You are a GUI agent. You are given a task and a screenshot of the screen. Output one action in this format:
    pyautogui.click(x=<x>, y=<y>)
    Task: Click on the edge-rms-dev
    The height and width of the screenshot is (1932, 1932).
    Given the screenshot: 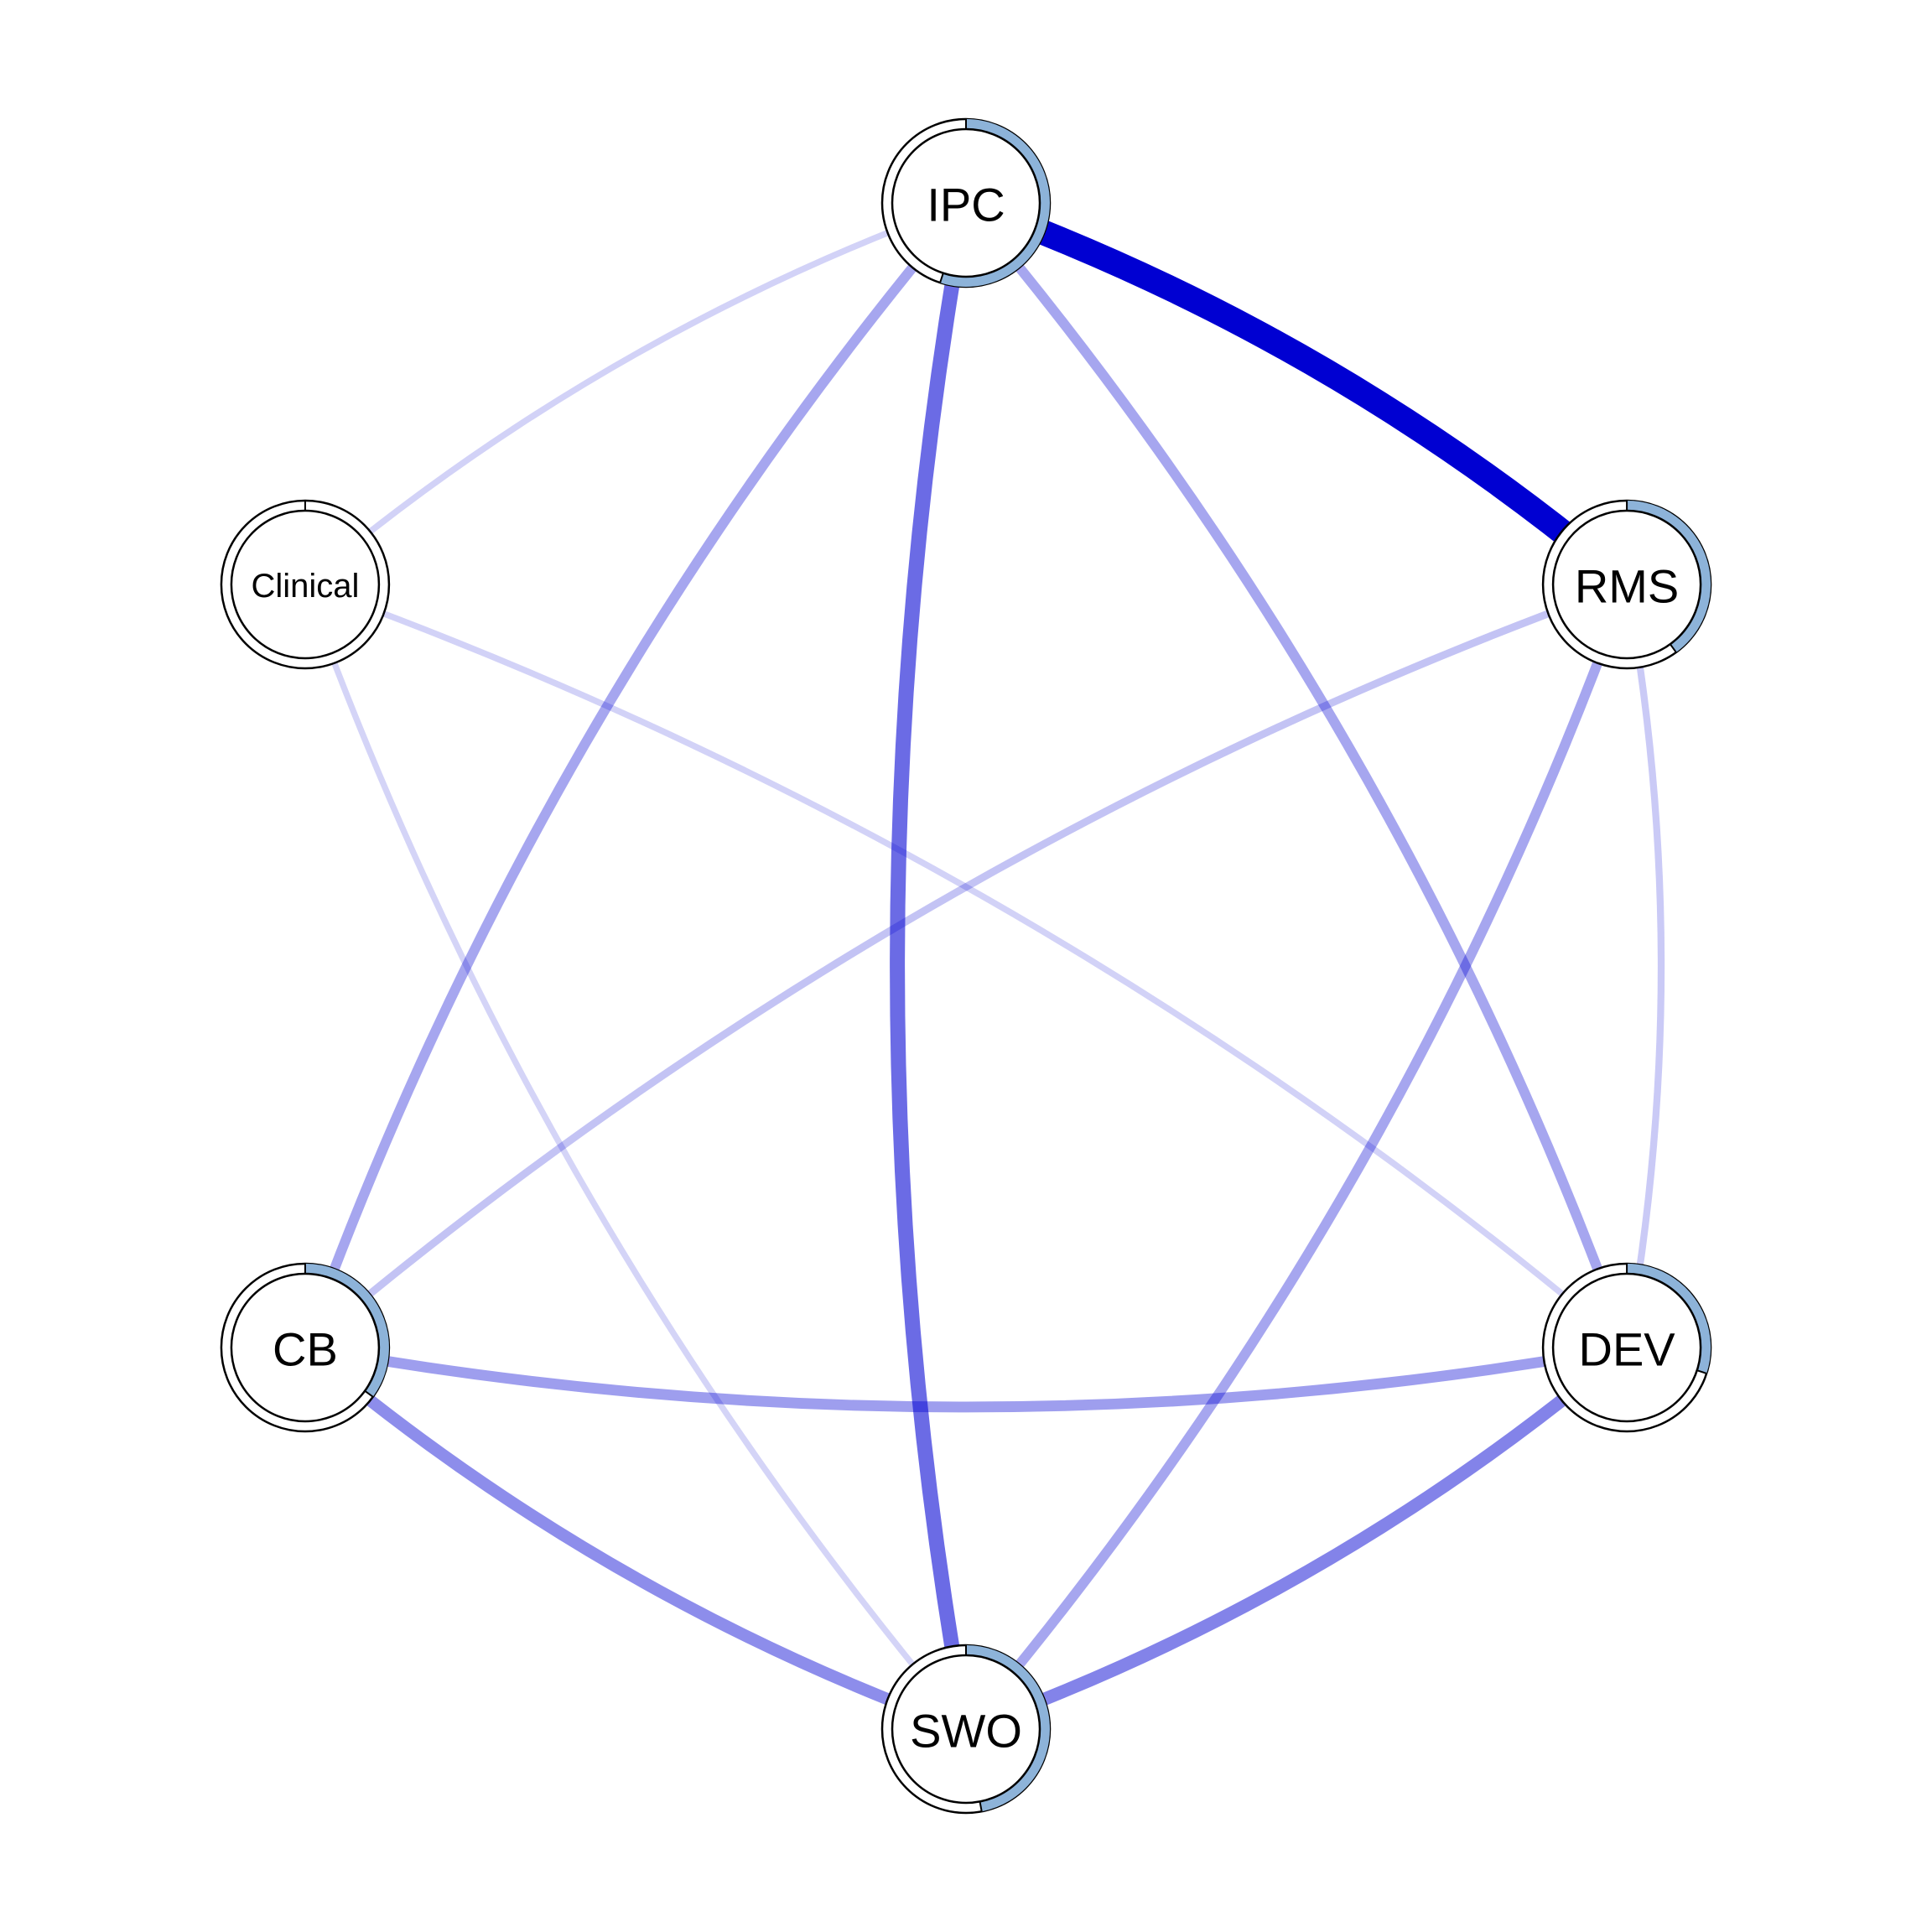 What is the action you would take?
    pyautogui.click(x=1644, y=966)
    